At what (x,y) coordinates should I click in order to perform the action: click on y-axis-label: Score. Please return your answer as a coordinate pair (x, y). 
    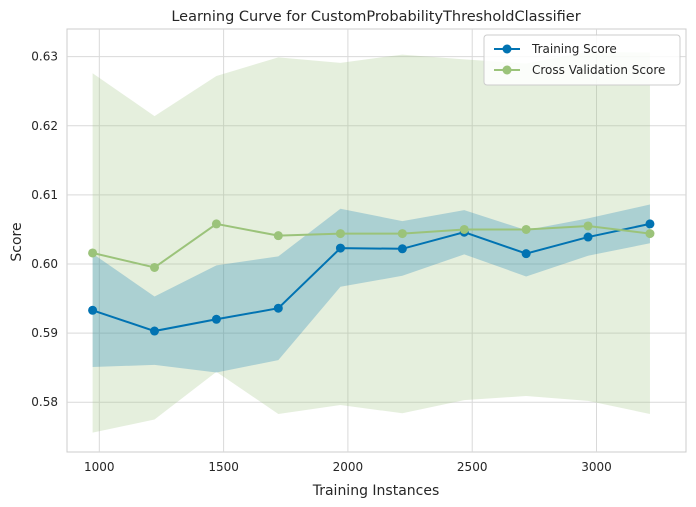
    Looking at the image, I should click on (17, 241).